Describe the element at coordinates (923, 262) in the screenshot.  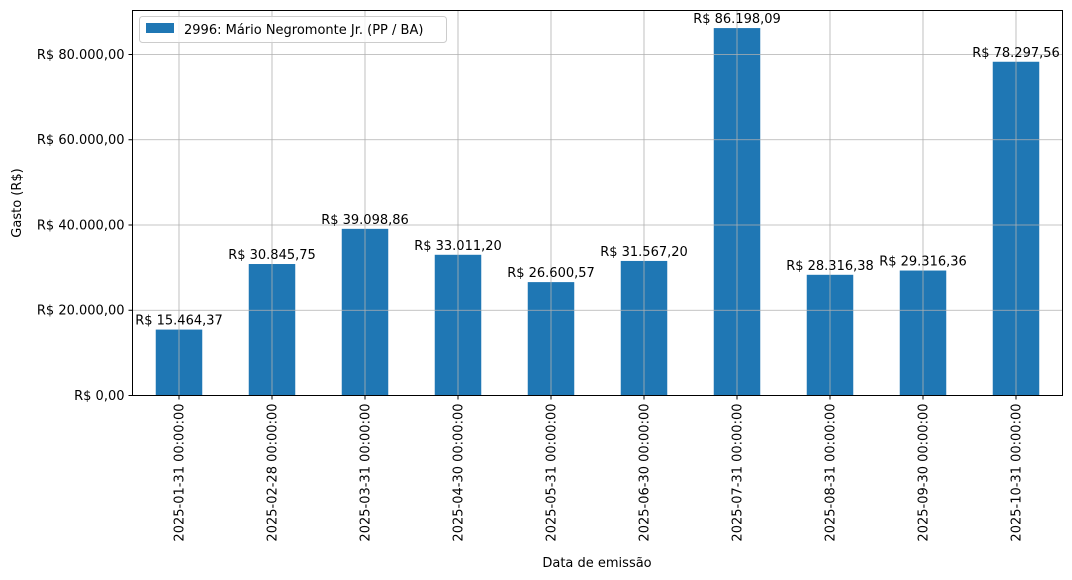
I see `bar-value-label: R$ 29.316,36` at that location.